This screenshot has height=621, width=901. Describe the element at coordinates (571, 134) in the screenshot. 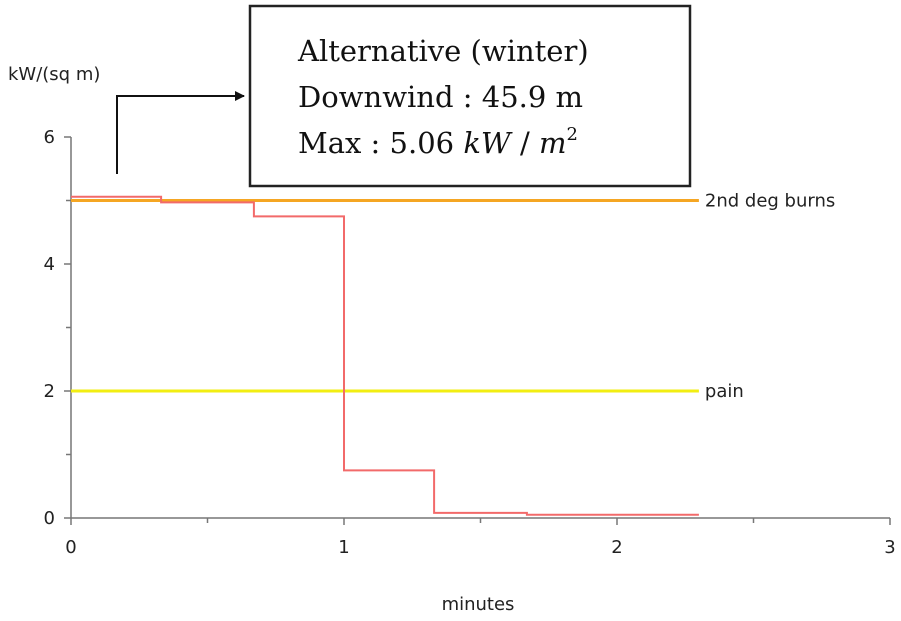

I see `annotation-unit-exponent: 2` at that location.